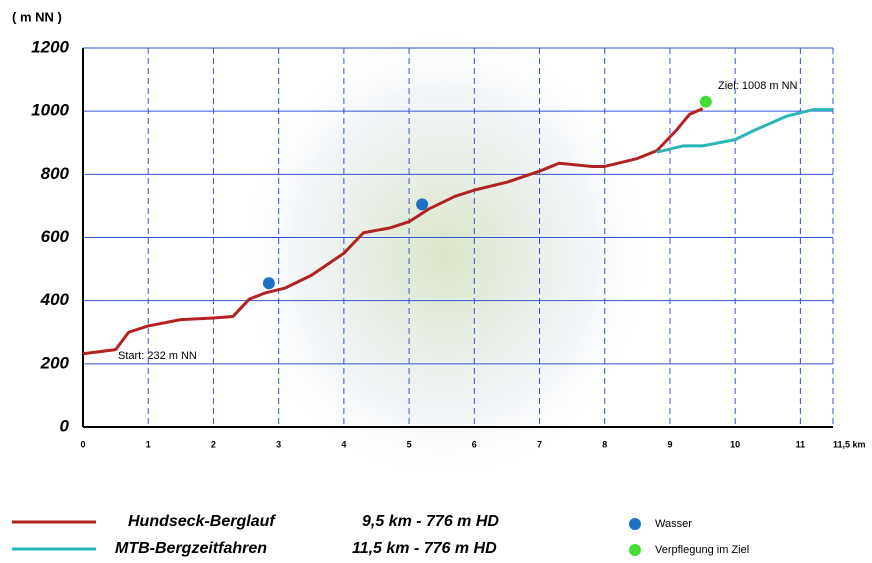 The height and width of the screenshot is (563, 872). I want to click on legend-label: MTB-Bergzeitfahren, so click(191, 548).